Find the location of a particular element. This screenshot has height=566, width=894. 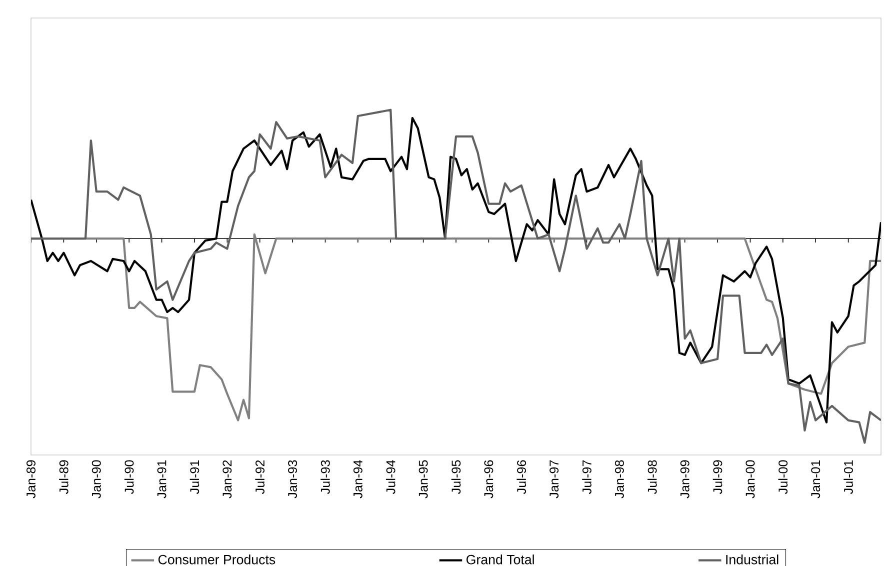

x-tick-label: Jan-96 is located at coordinates (489, 479).